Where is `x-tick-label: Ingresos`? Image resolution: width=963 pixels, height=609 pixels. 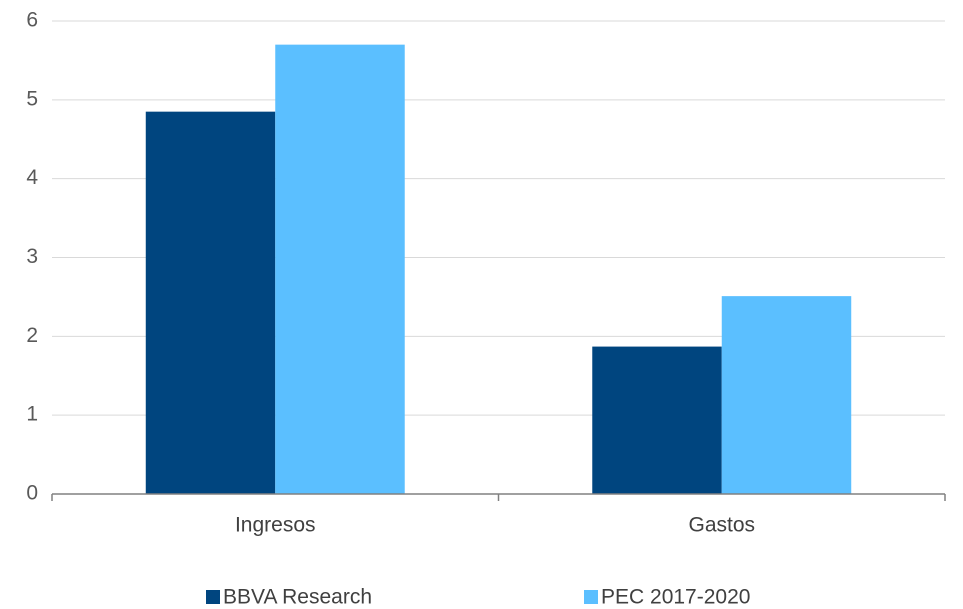
x-tick-label: Ingresos is located at coordinates (275, 525).